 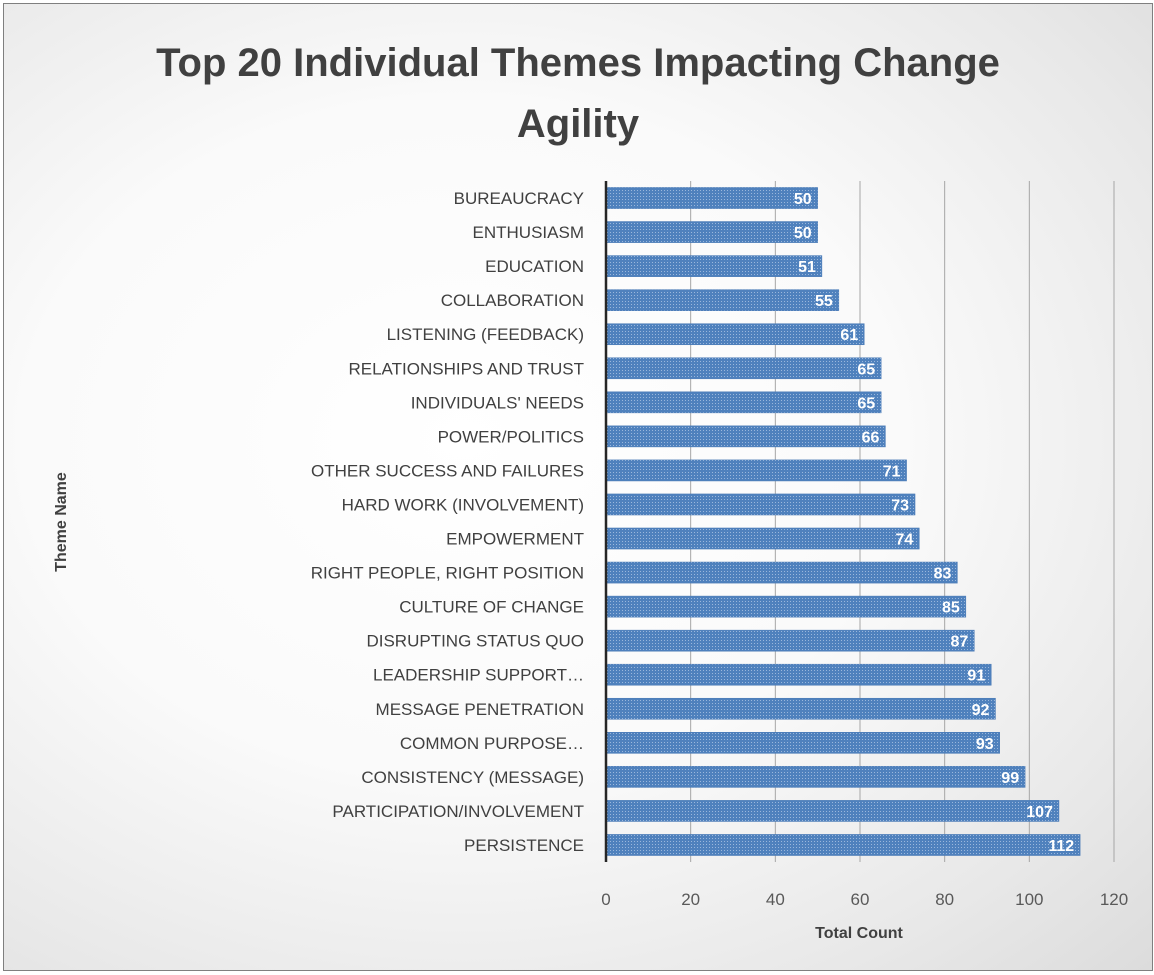 I want to click on x-tick-label: 0, so click(x=605, y=899).